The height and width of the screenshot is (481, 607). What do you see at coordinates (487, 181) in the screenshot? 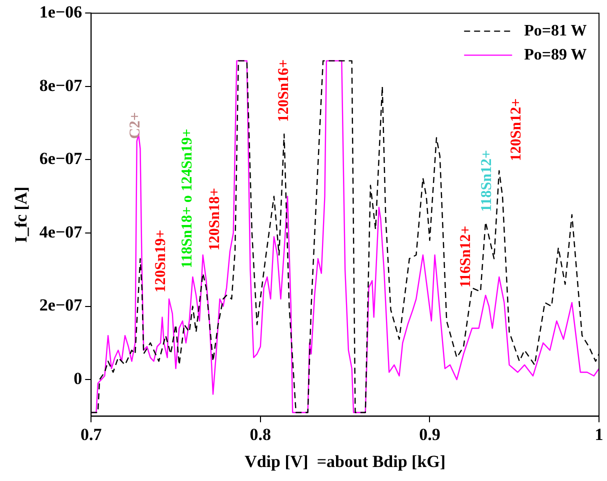
I see `annotation: 118Sn12+` at bounding box center [487, 181].